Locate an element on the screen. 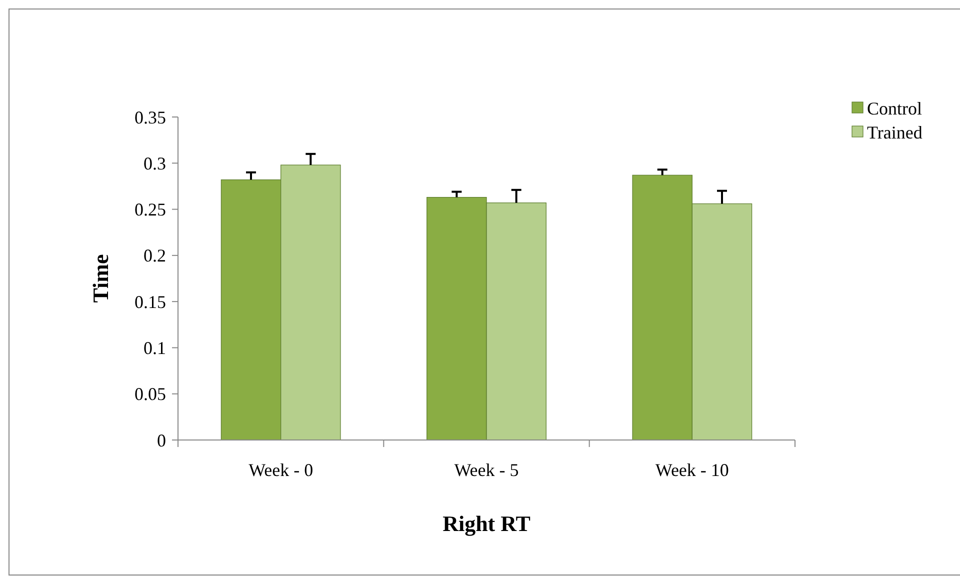 Image resolution: width=960 pixels, height=576 pixels. y-tick-label: 0.2 is located at coordinates (155, 256).